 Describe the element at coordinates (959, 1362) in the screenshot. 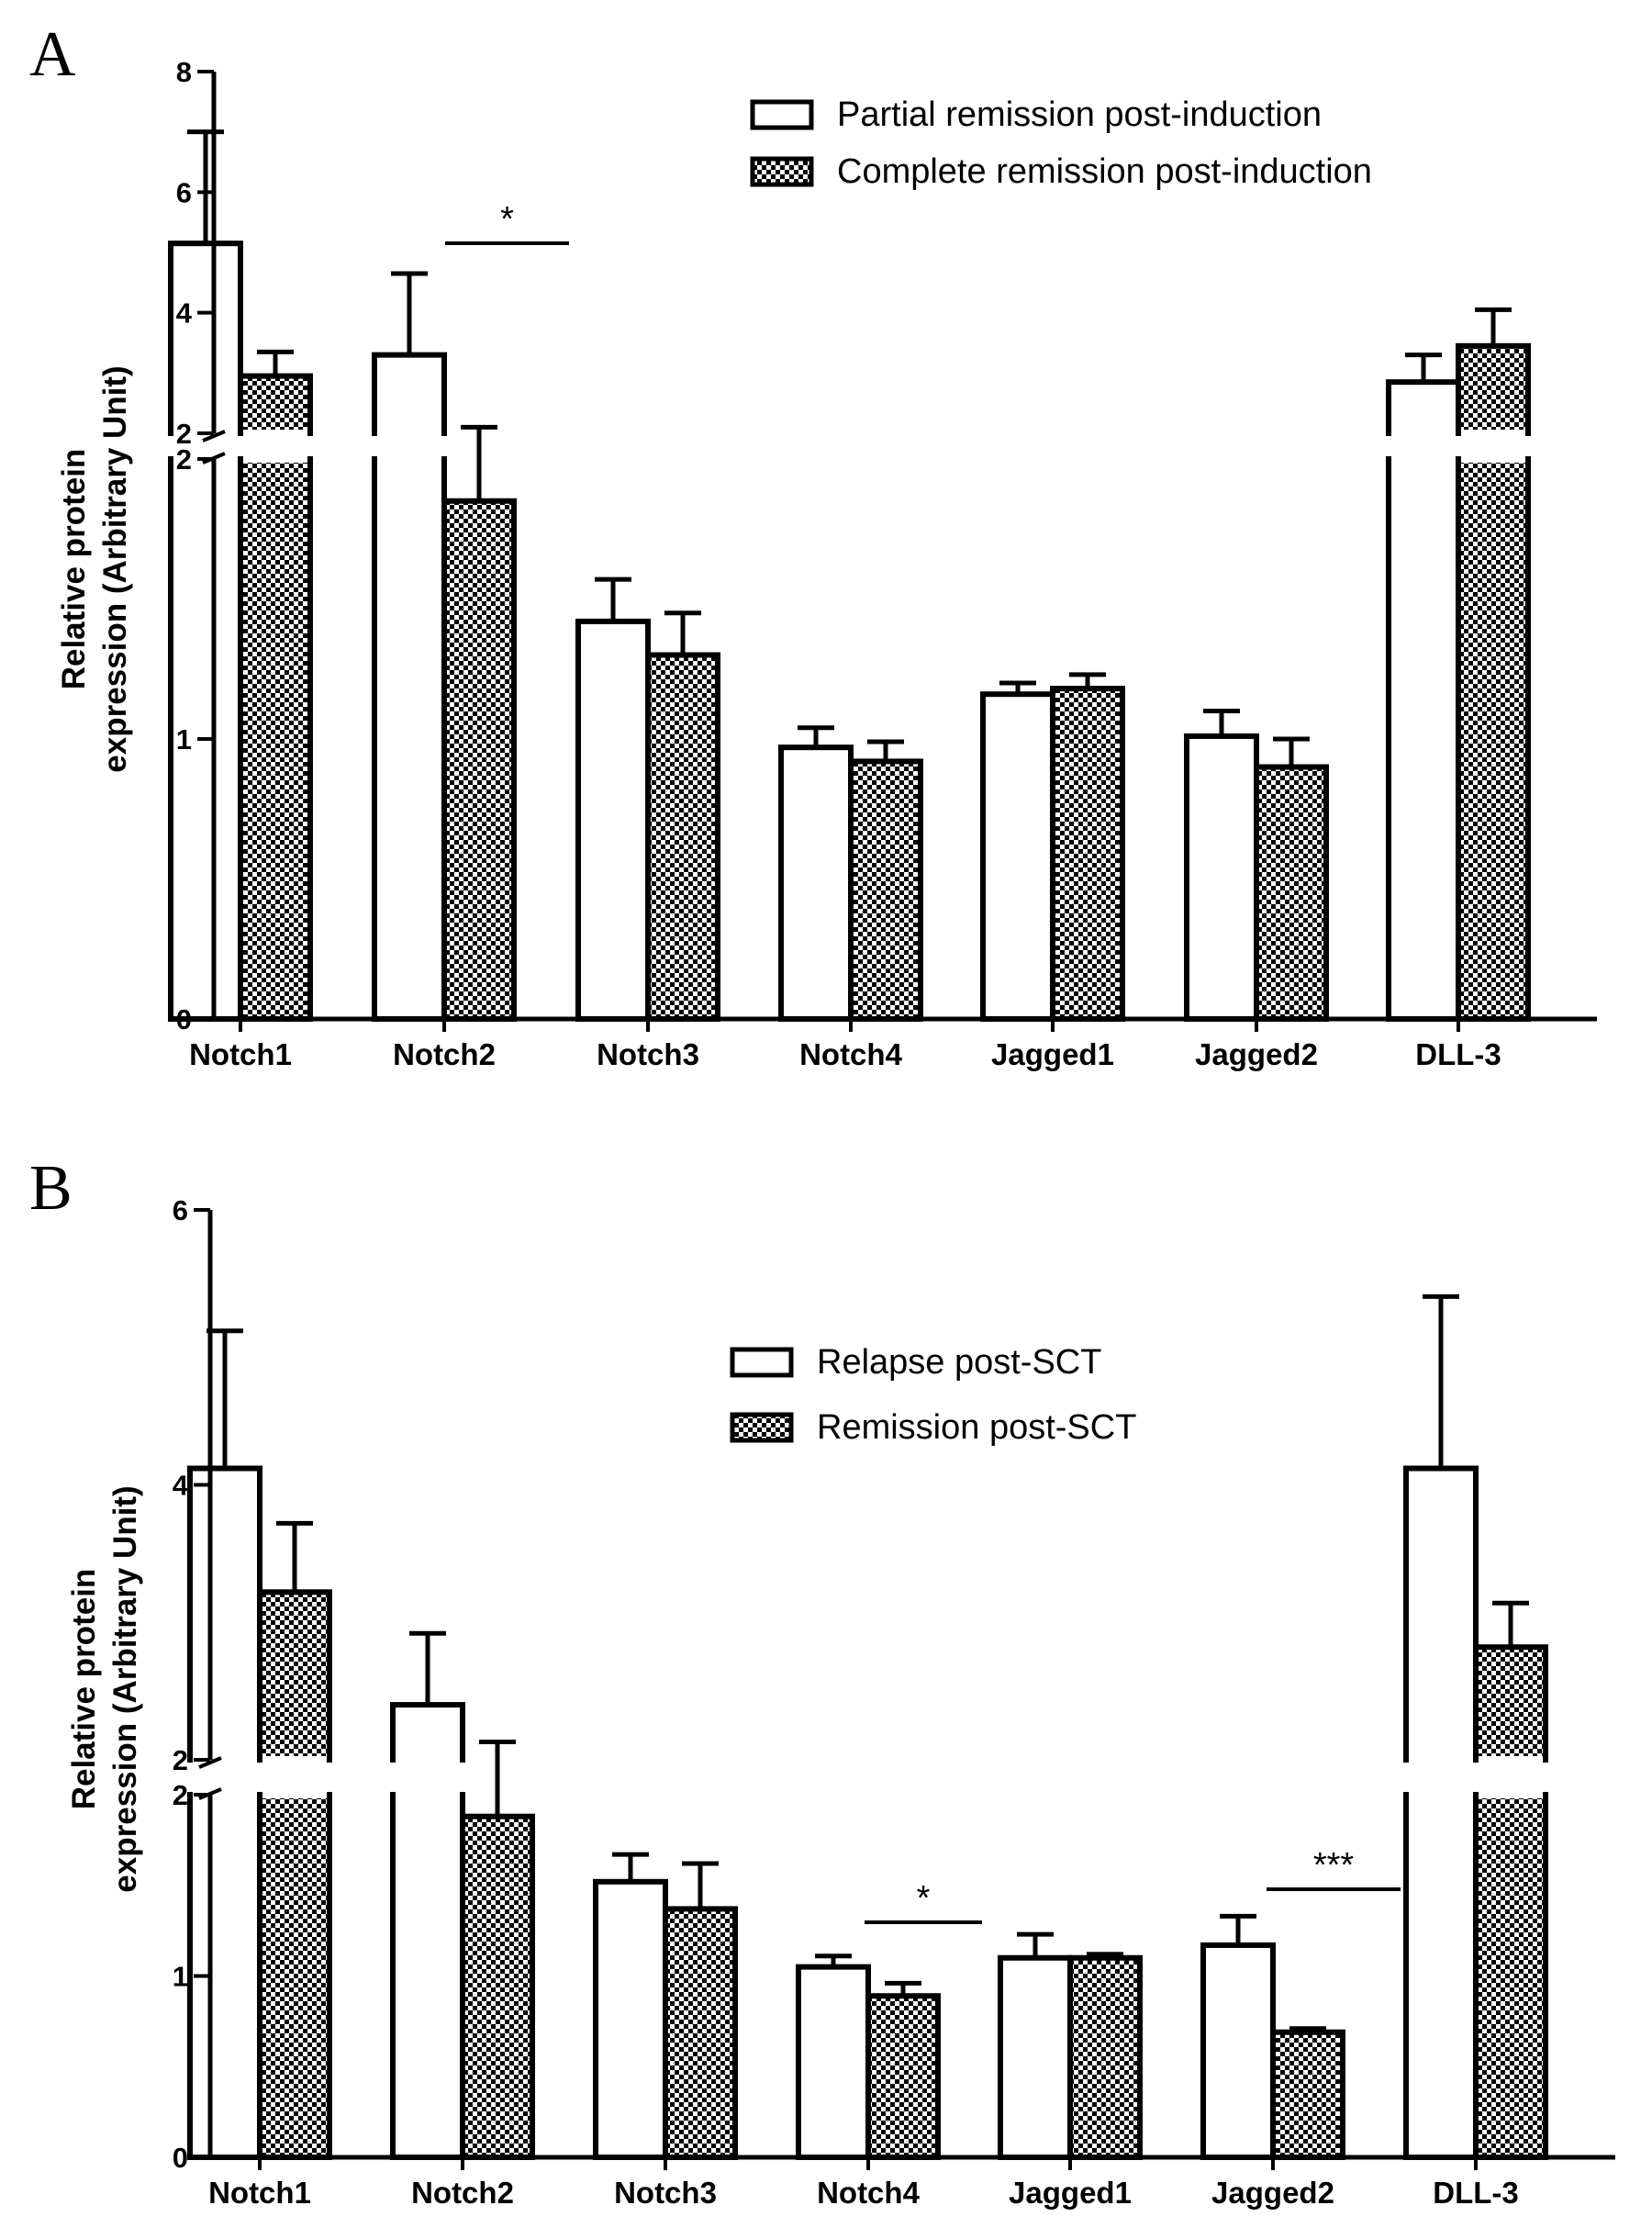

I see `legend-label-open: Relapse post-SCT` at that location.